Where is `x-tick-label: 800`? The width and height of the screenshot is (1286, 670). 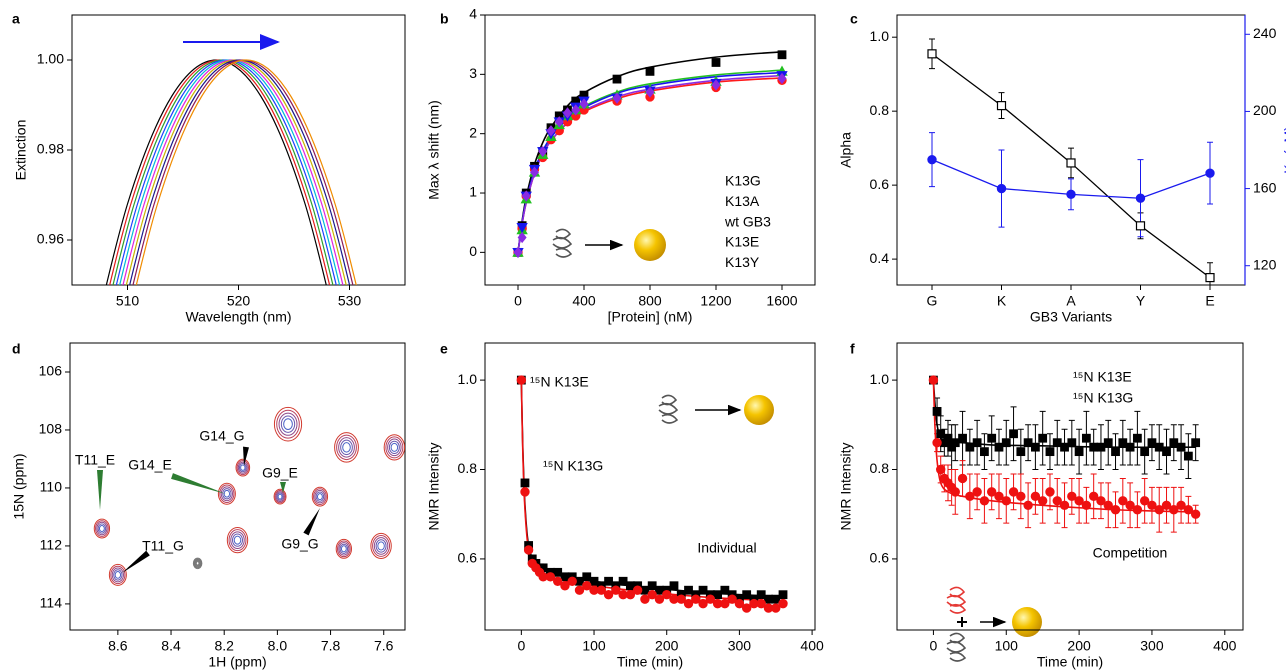 x-tick-label: 800 is located at coordinates (650, 301).